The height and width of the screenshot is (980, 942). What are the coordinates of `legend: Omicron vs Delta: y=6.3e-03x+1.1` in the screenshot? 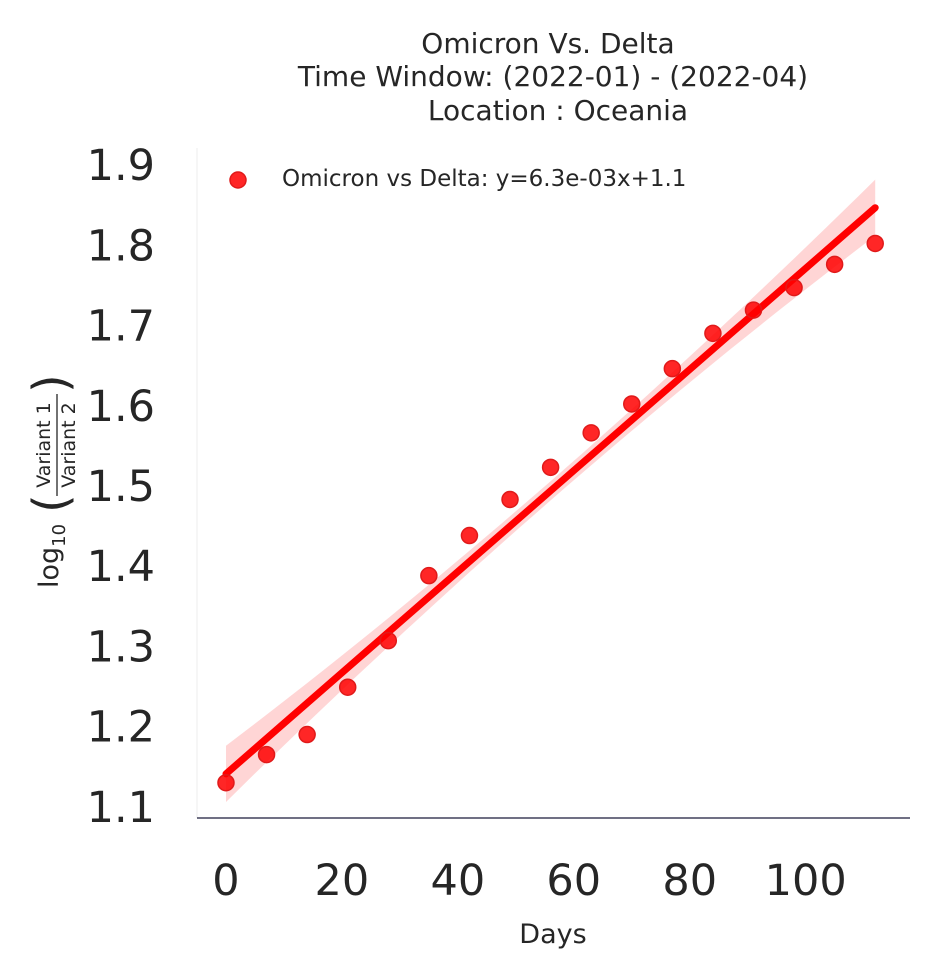 It's located at (457, 179).